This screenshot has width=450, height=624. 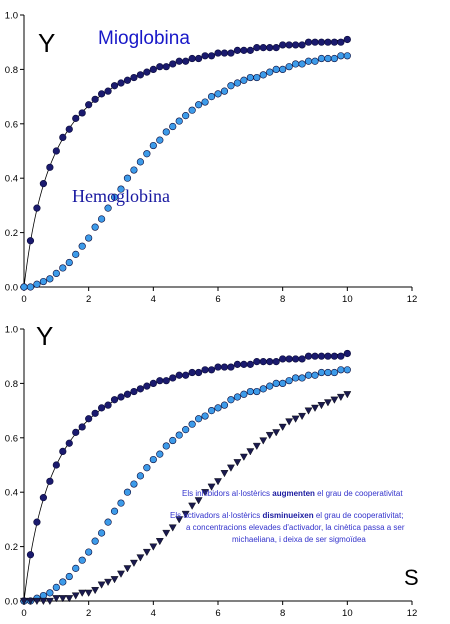 I want to click on y-tick-label: 1.0, so click(x=11, y=330).